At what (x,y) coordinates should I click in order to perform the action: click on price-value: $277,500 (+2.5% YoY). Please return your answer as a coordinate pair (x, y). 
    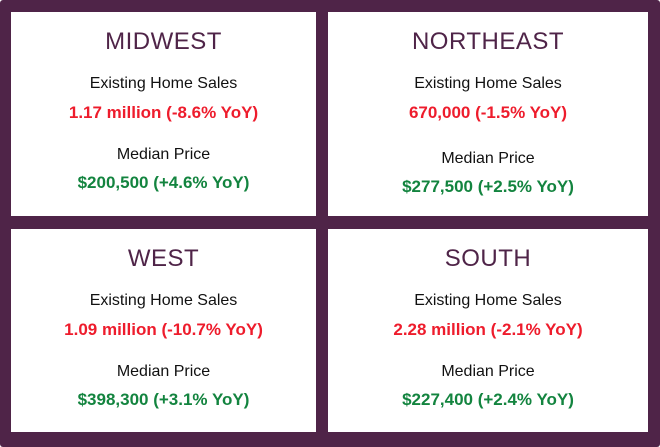
    Looking at the image, I should click on (488, 186).